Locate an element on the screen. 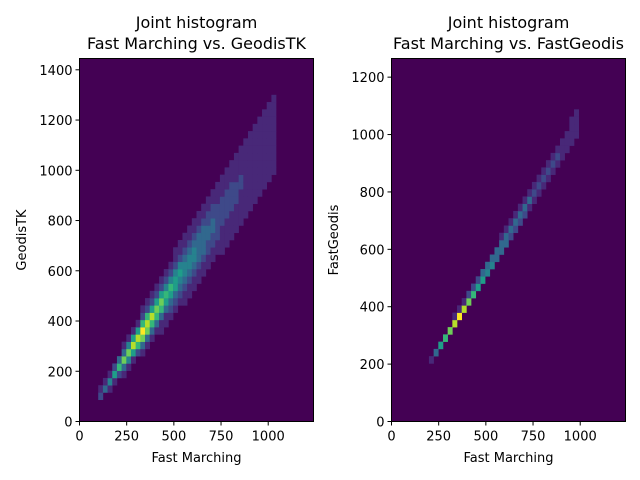  y-tick-label: 200 is located at coordinates (372, 365).